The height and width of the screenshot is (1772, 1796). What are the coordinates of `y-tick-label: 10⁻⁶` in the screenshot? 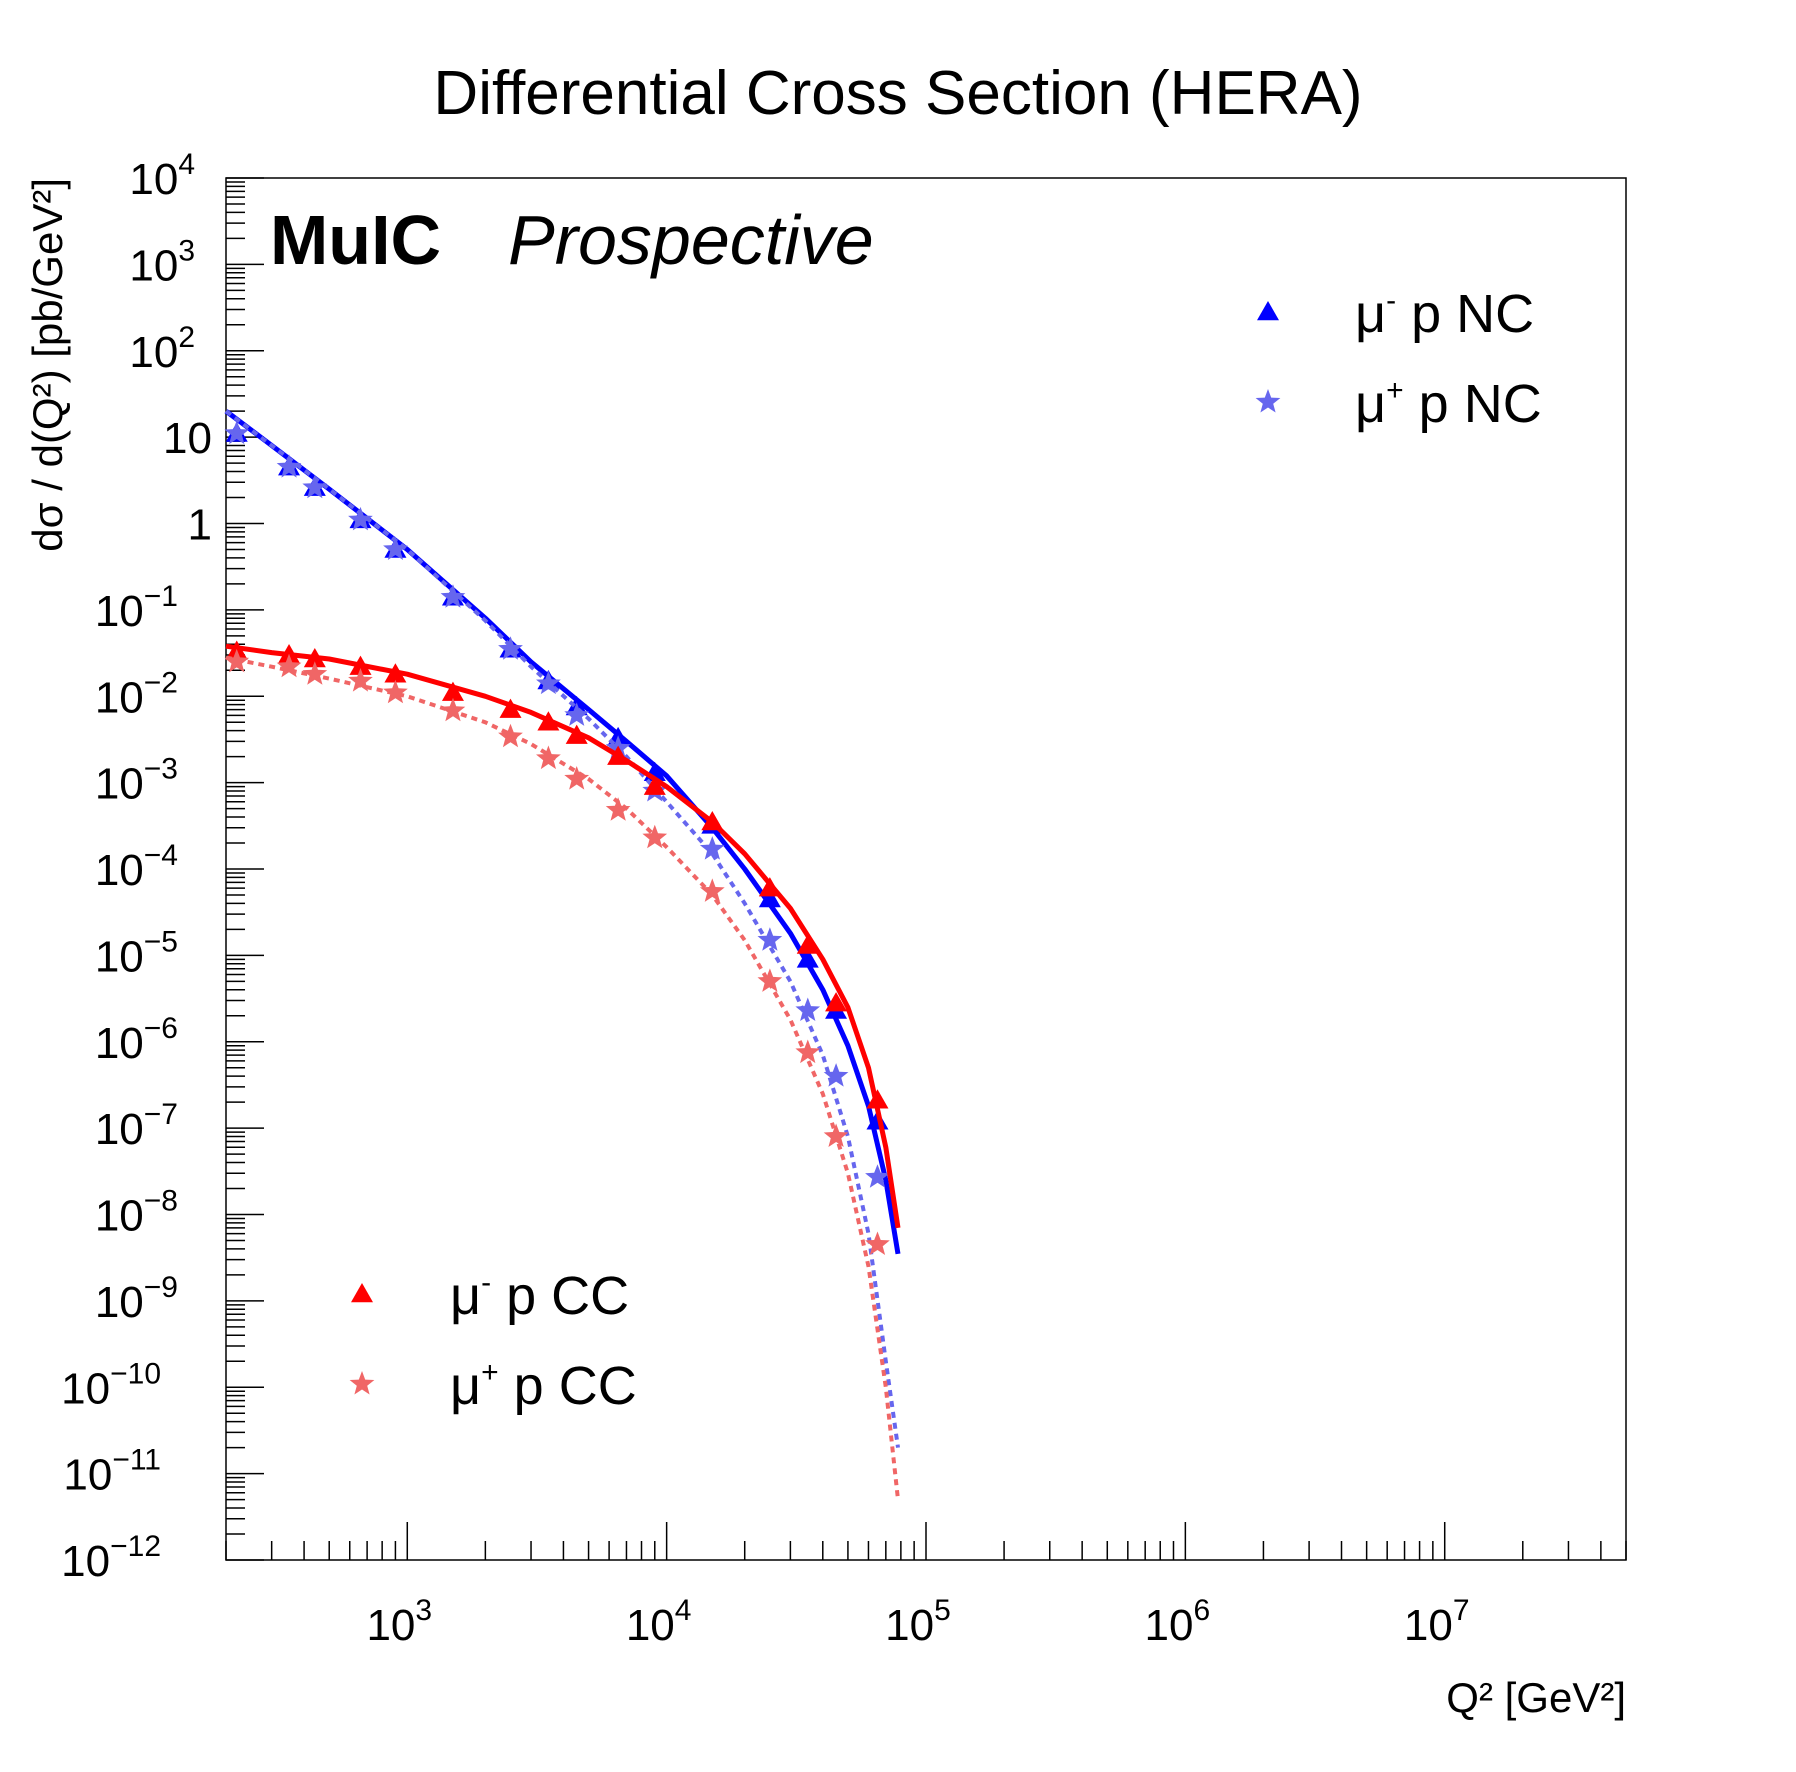 It's located at (136, 1040).